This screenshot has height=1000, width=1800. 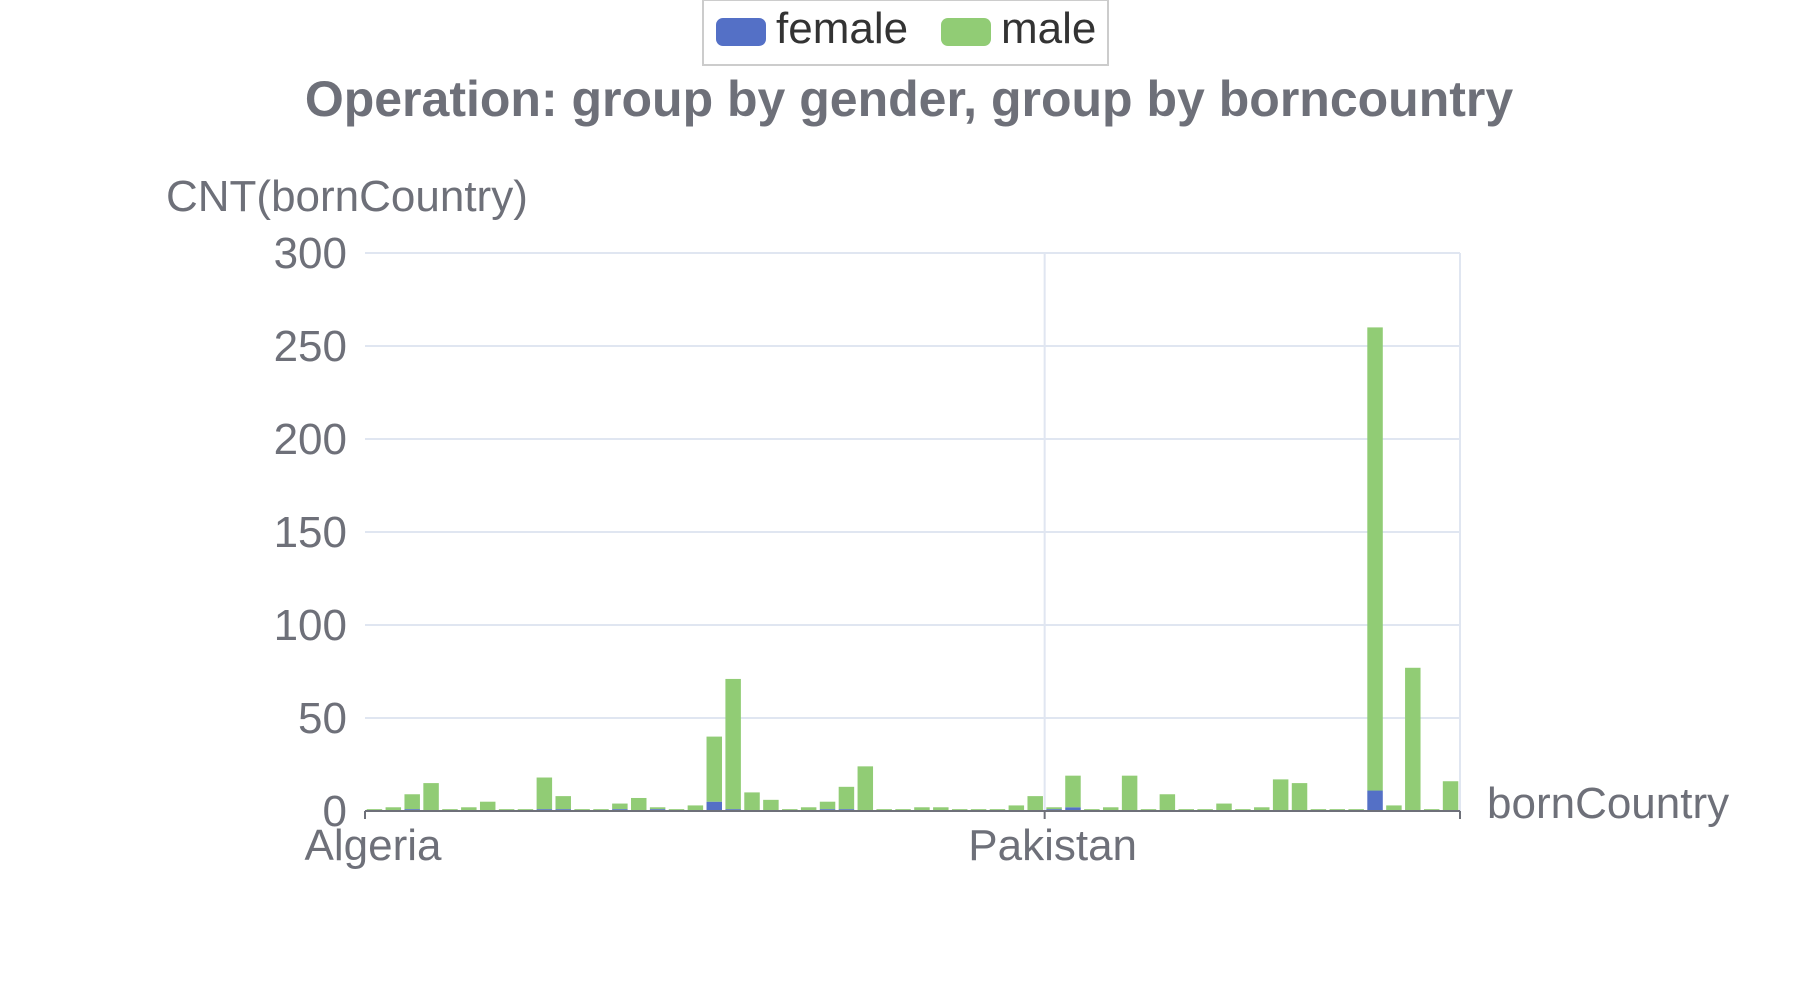 What do you see at coordinates (1048, 28) in the screenshot?
I see `legend-male-label: male` at bounding box center [1048, 28].